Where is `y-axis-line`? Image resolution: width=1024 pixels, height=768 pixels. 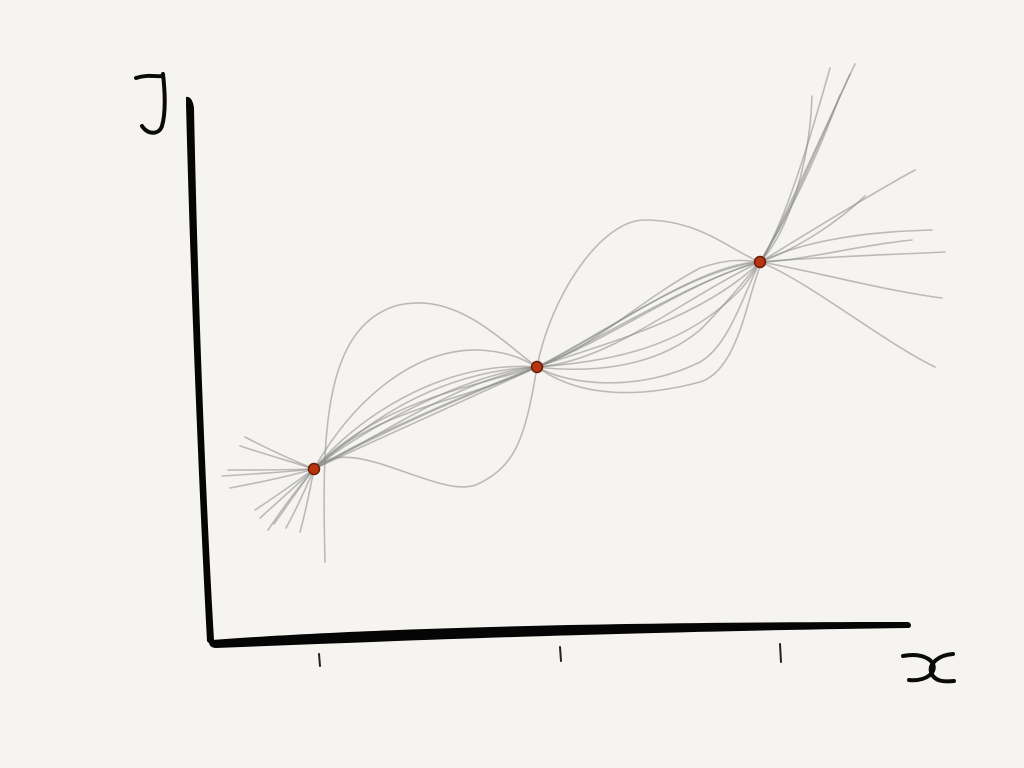 y-axis-line is located at coordinates (200, 370).